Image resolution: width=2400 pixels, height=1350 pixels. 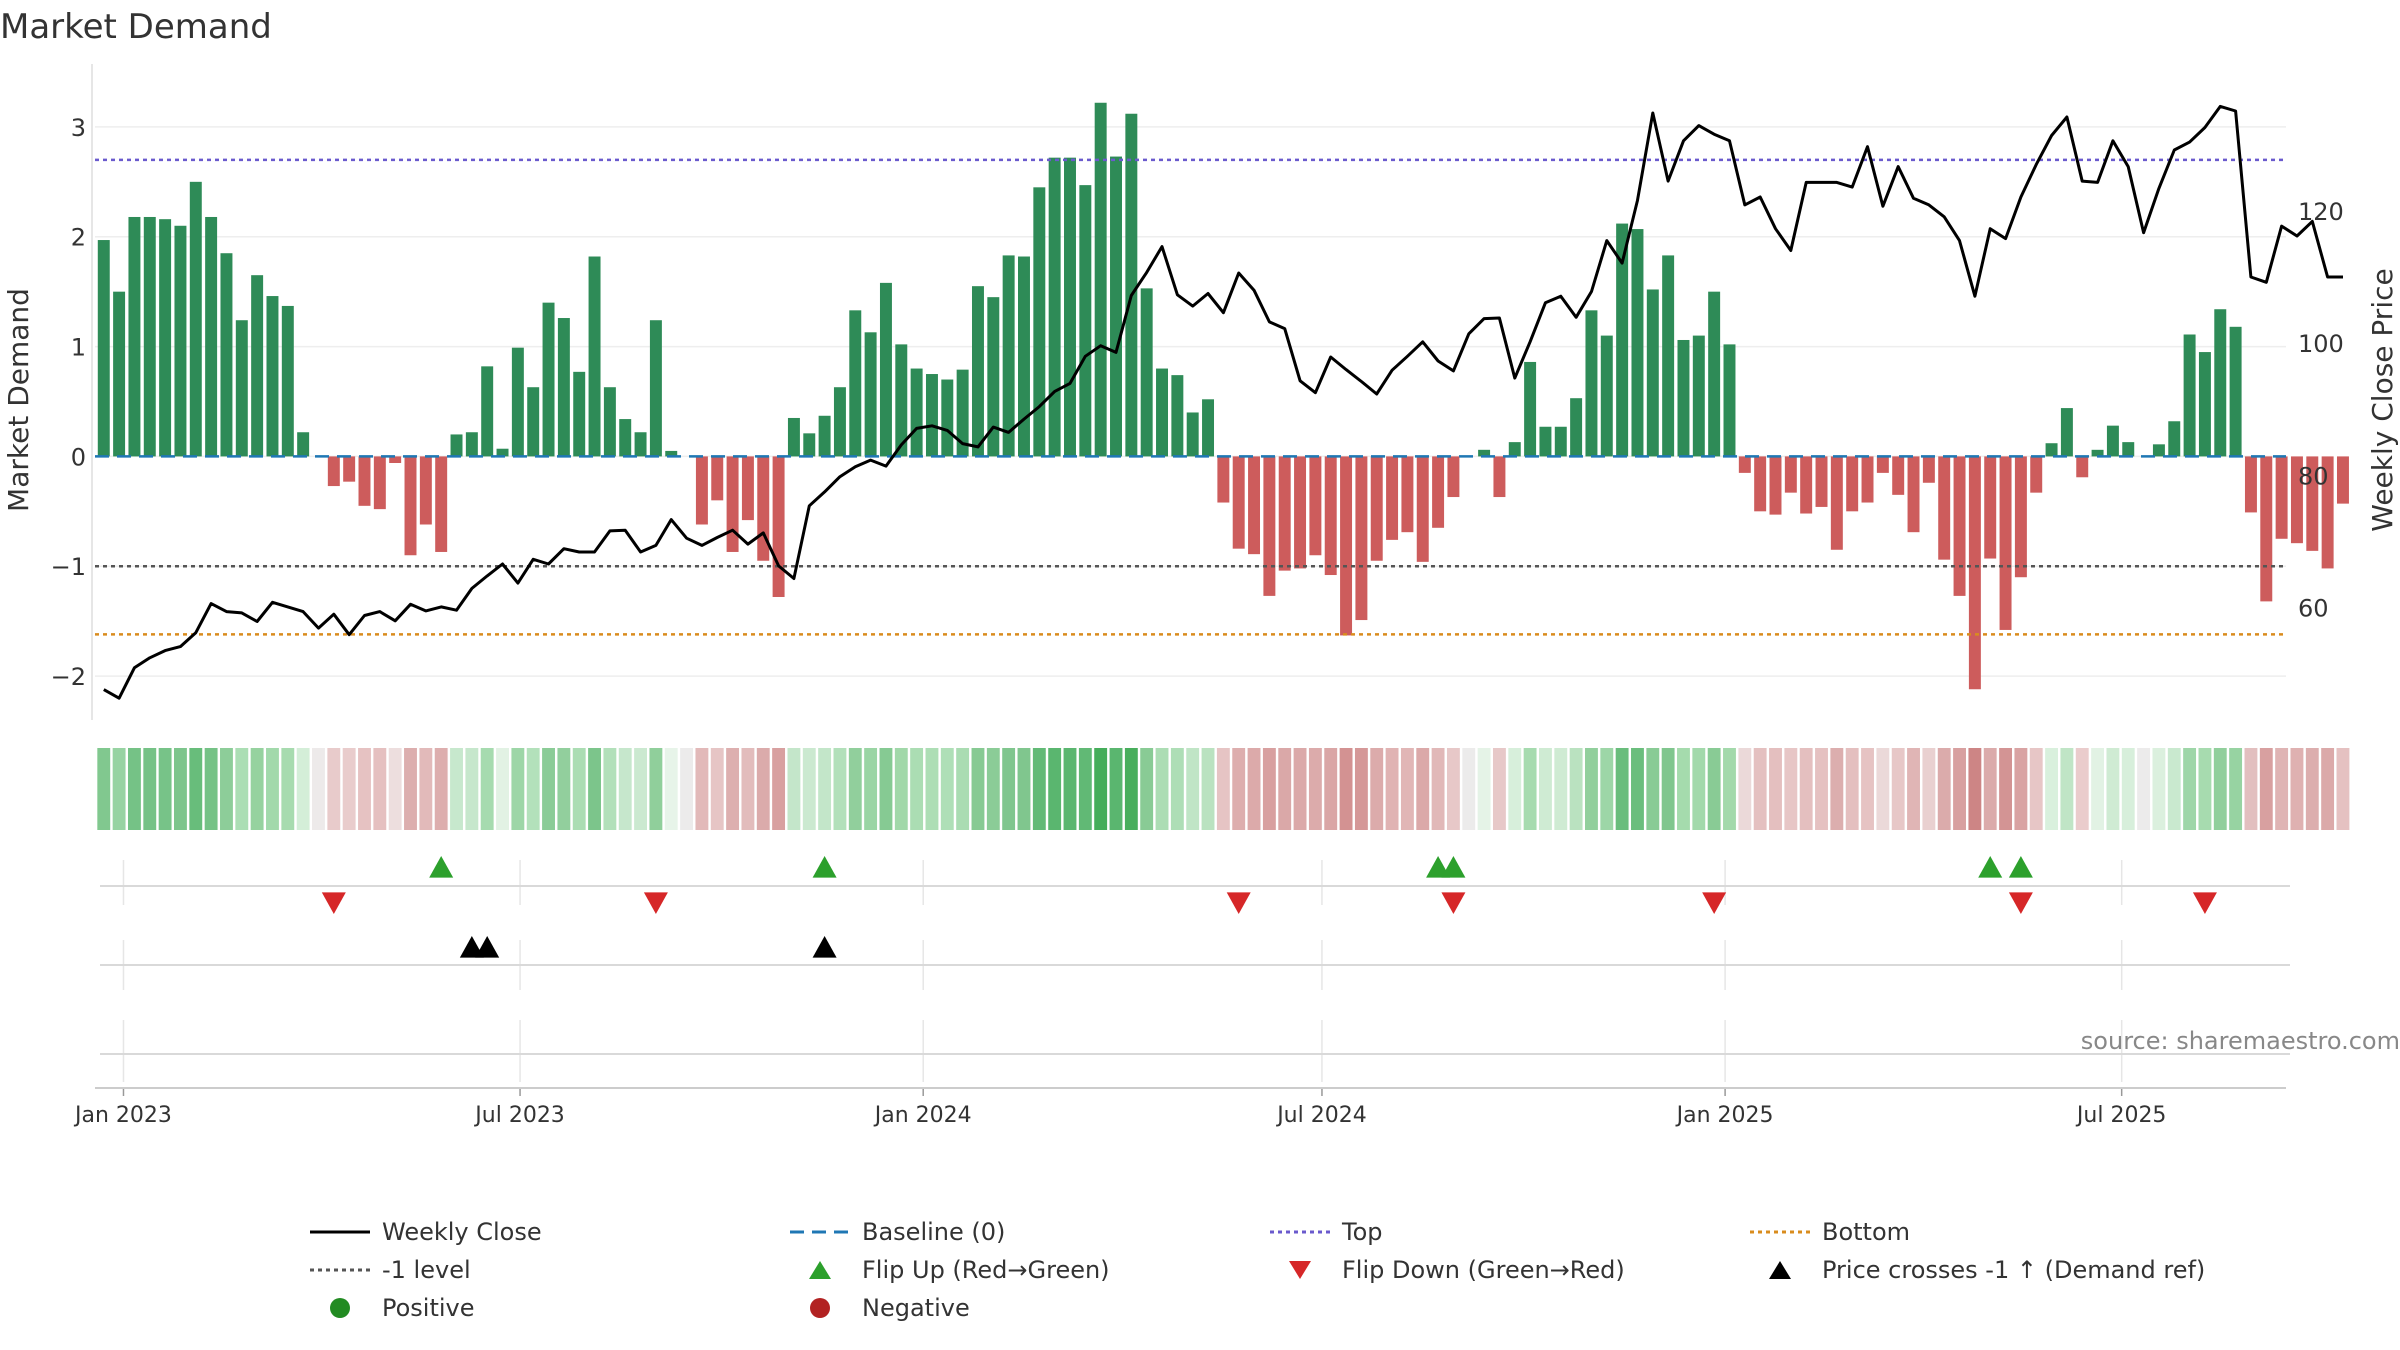 I want to click on legend-label: Negative, so click(x=916, y=1308).